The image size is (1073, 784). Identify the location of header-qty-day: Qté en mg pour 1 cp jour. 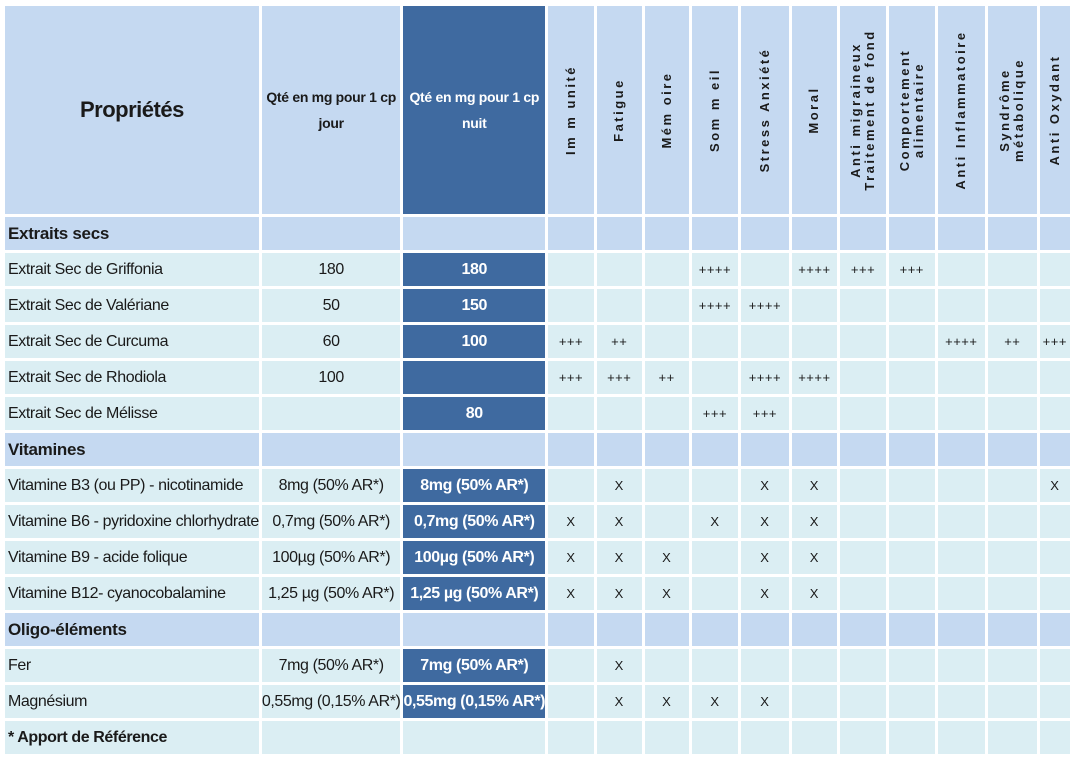
(331, 110).